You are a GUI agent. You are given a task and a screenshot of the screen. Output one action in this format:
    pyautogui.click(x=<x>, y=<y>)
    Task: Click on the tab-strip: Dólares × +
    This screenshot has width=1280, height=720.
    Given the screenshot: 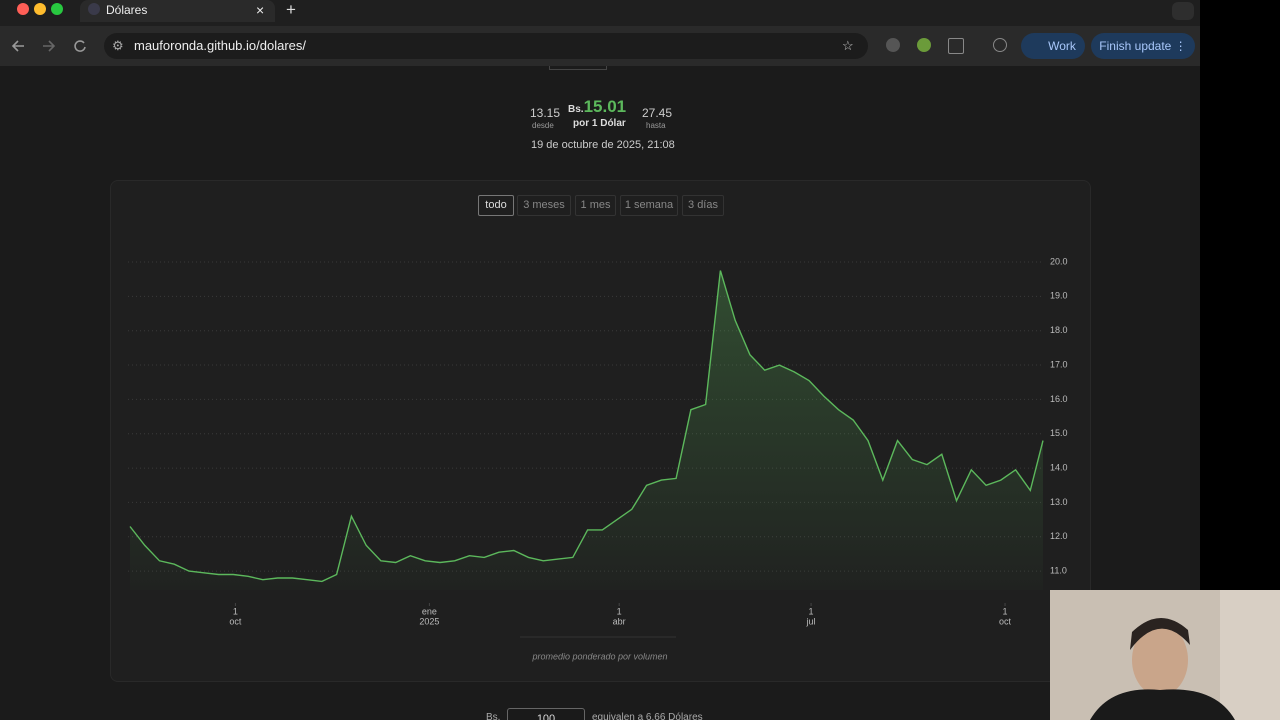 What is the action you would take?
    pyautogui.click(x=600, y=13)
    